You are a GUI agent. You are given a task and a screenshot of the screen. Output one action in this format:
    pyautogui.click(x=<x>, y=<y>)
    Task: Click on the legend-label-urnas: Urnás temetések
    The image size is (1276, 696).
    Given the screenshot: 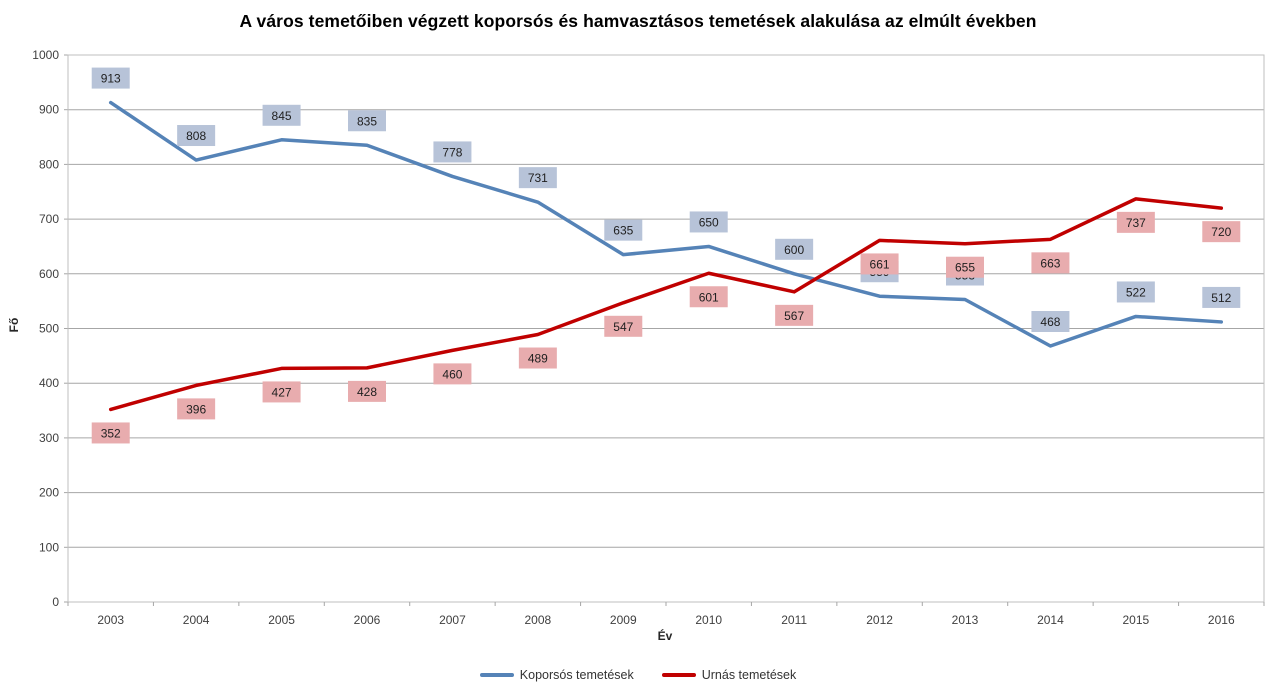 What is the action you would take?
    pyautogui.click(x=749, y=675)
    